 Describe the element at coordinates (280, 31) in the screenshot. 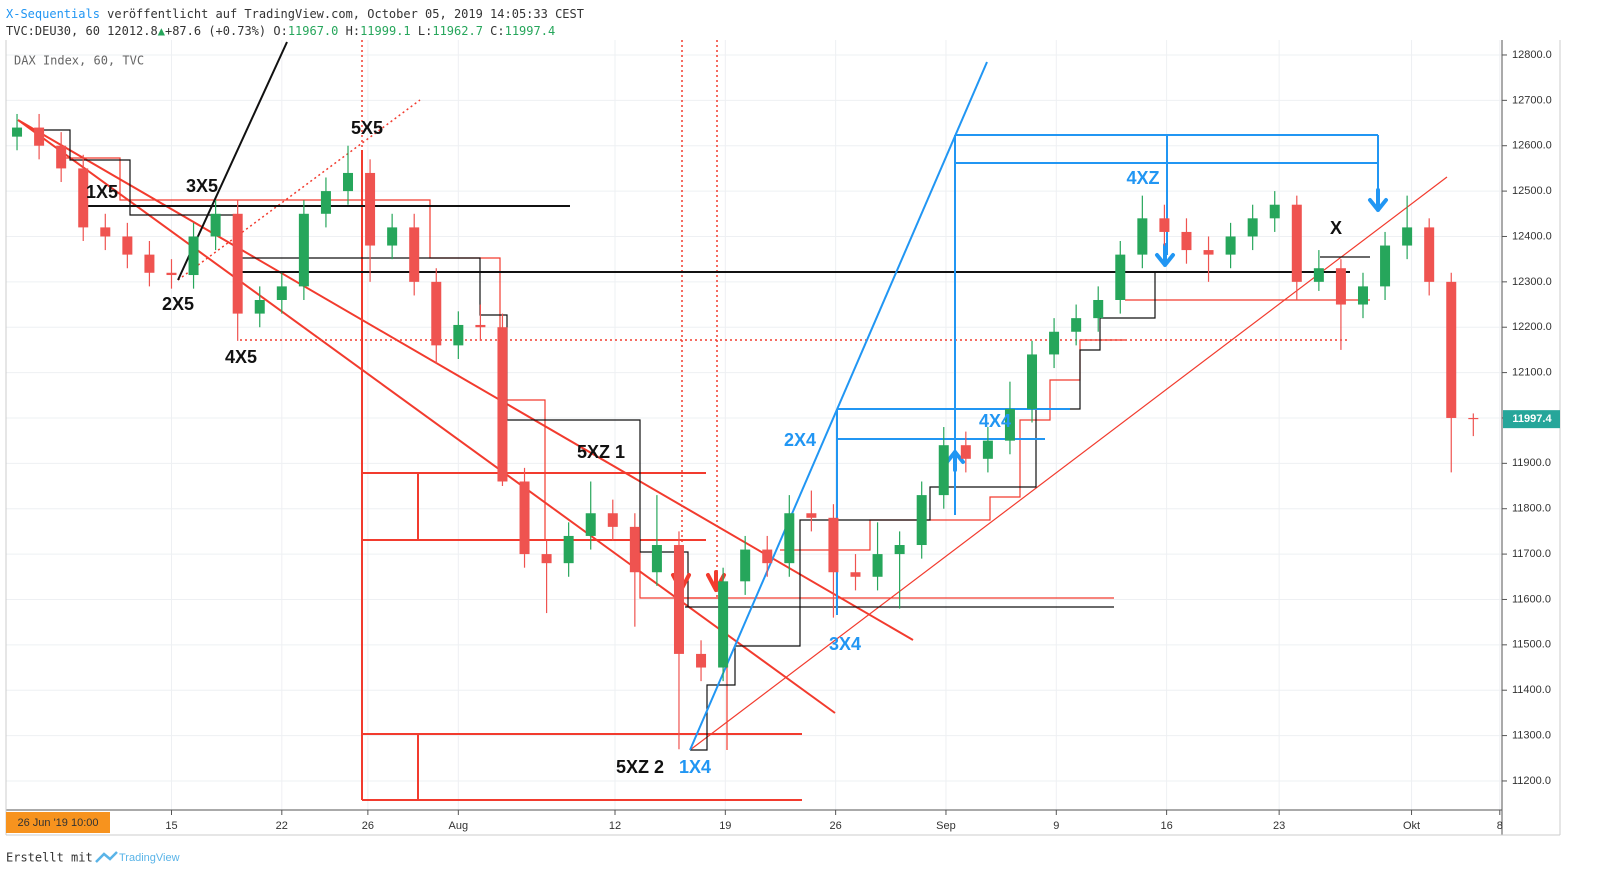

I see `open-label: O:` at that location.